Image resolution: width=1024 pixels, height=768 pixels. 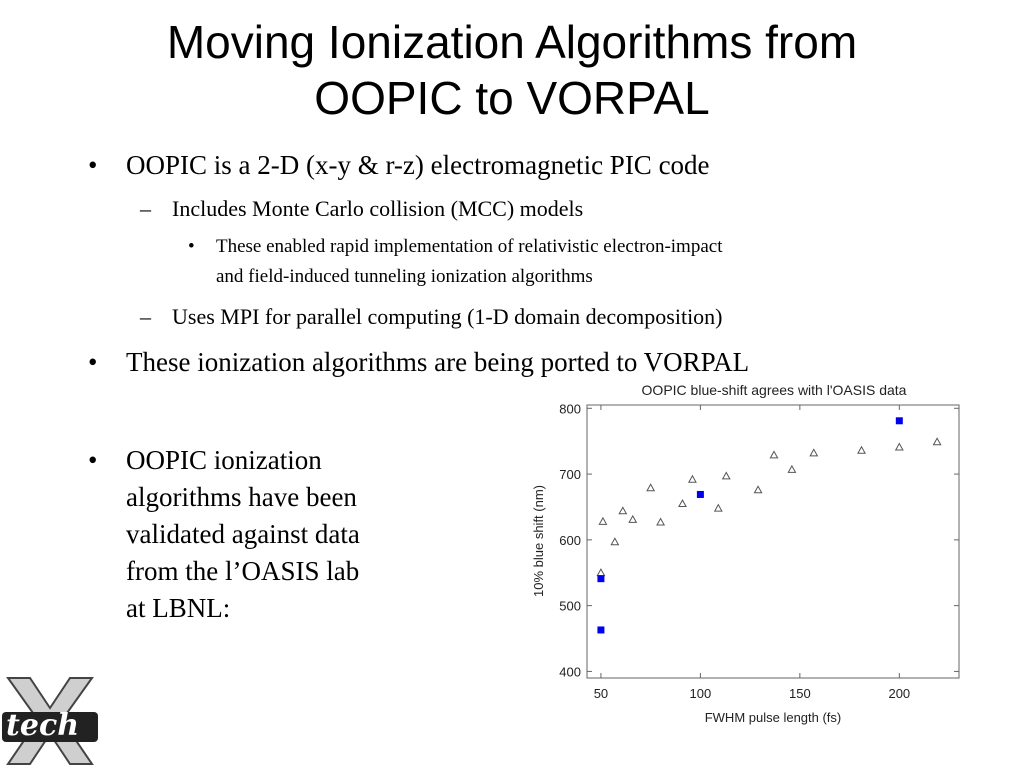 I want to click on xtech-logo: tech, so click(x=50, y=719).